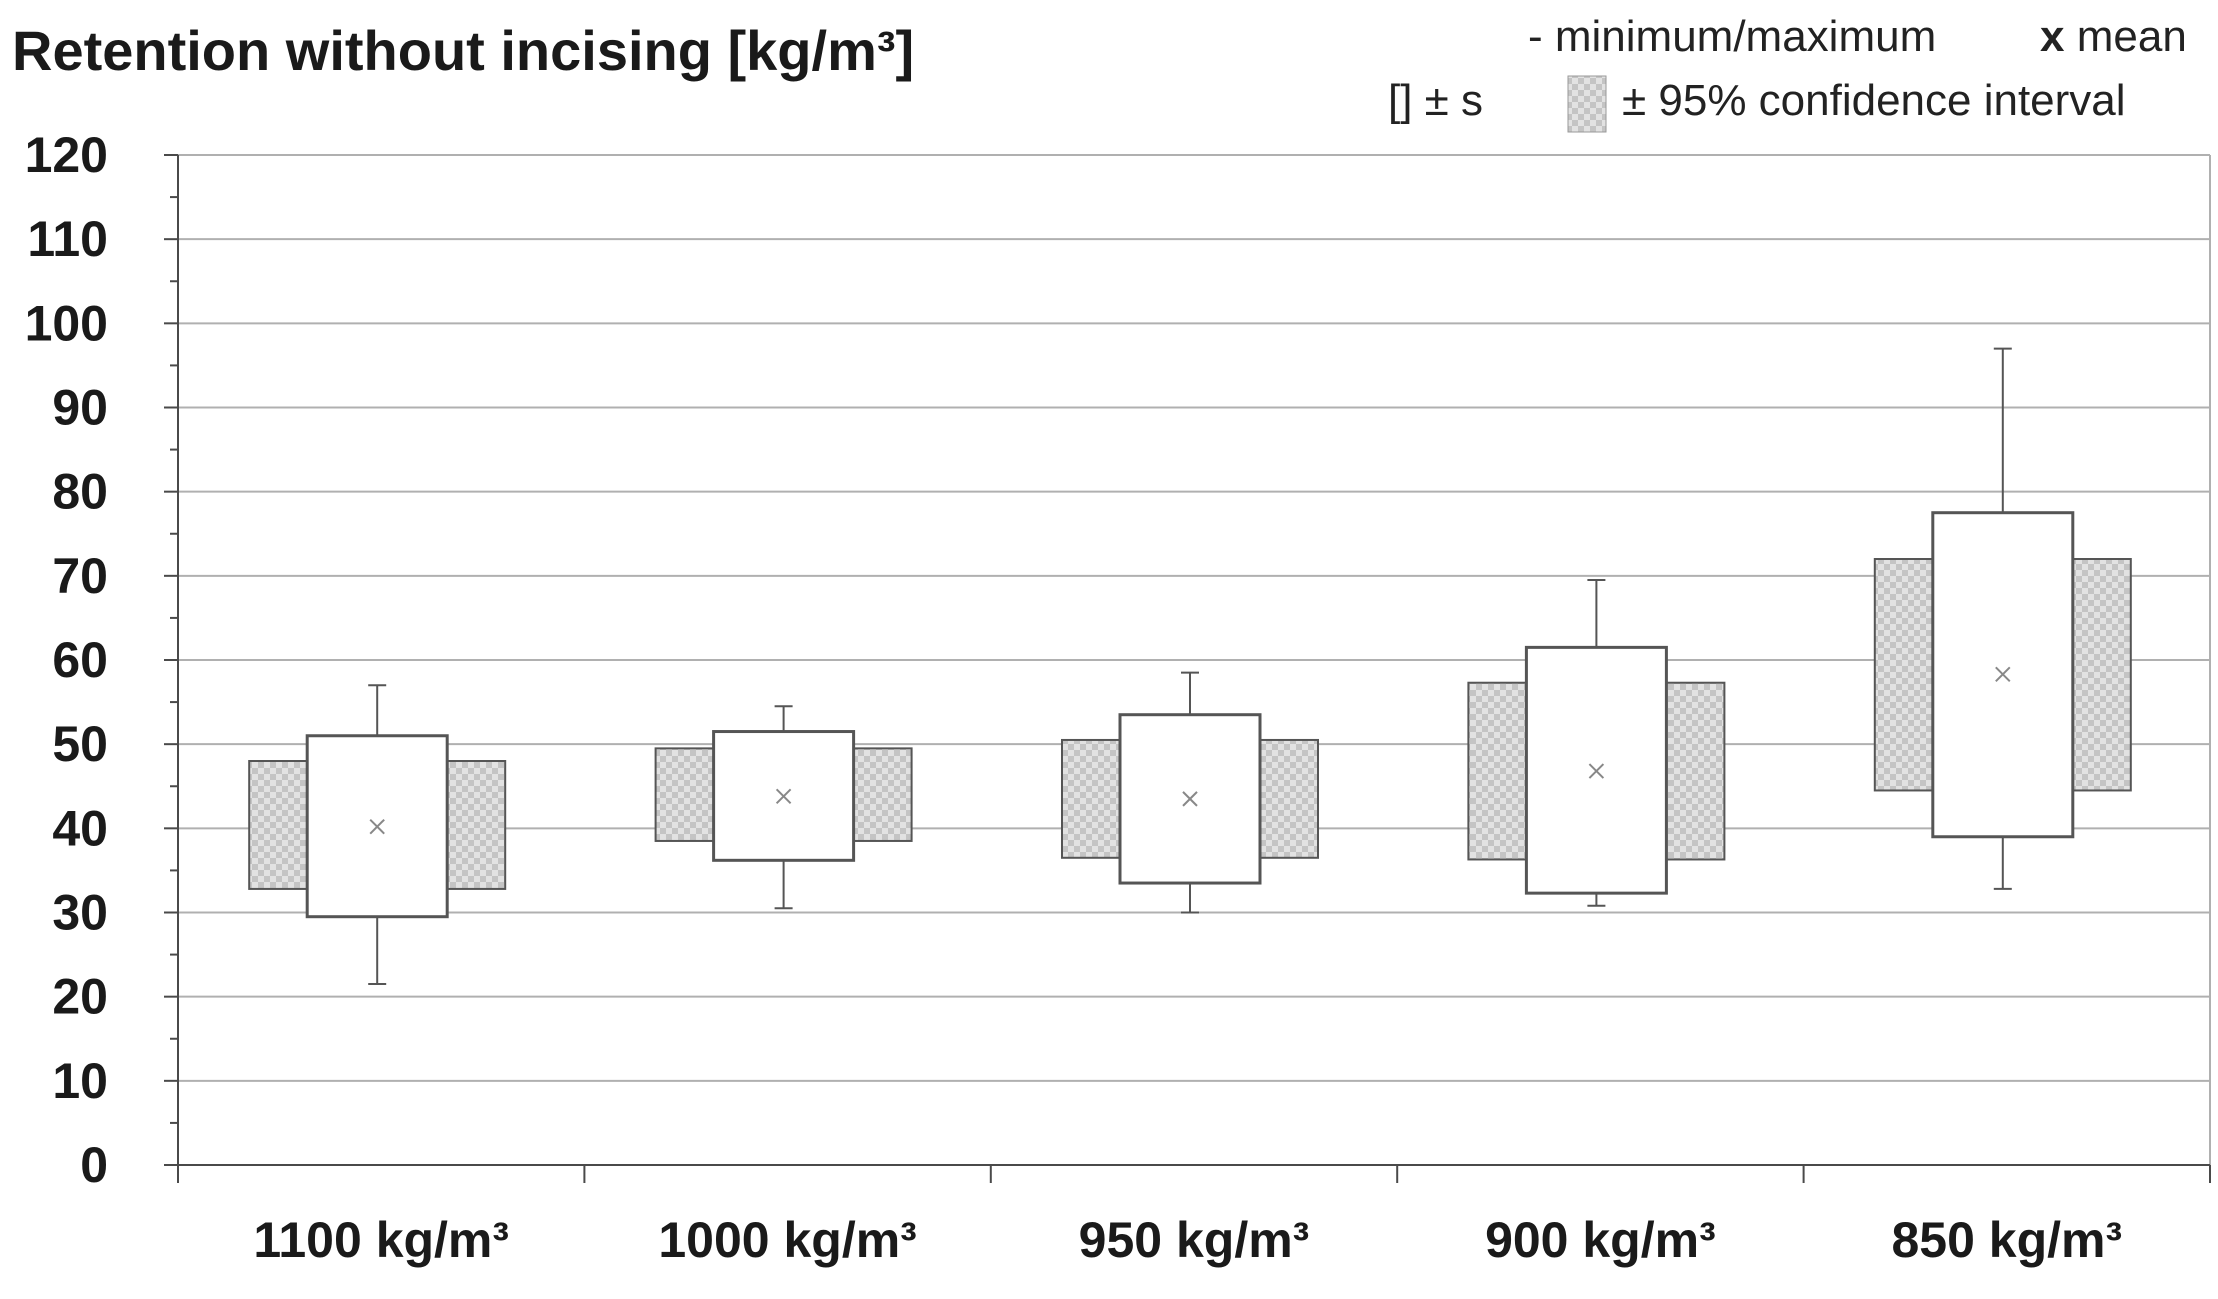 Image resolution: width=2218 pixels, height=1299 pixels. What do you see at coordinates (66, 323) in the screenshot?
I see `y-tick-label-100: 100` at bounding box center [66, 323].